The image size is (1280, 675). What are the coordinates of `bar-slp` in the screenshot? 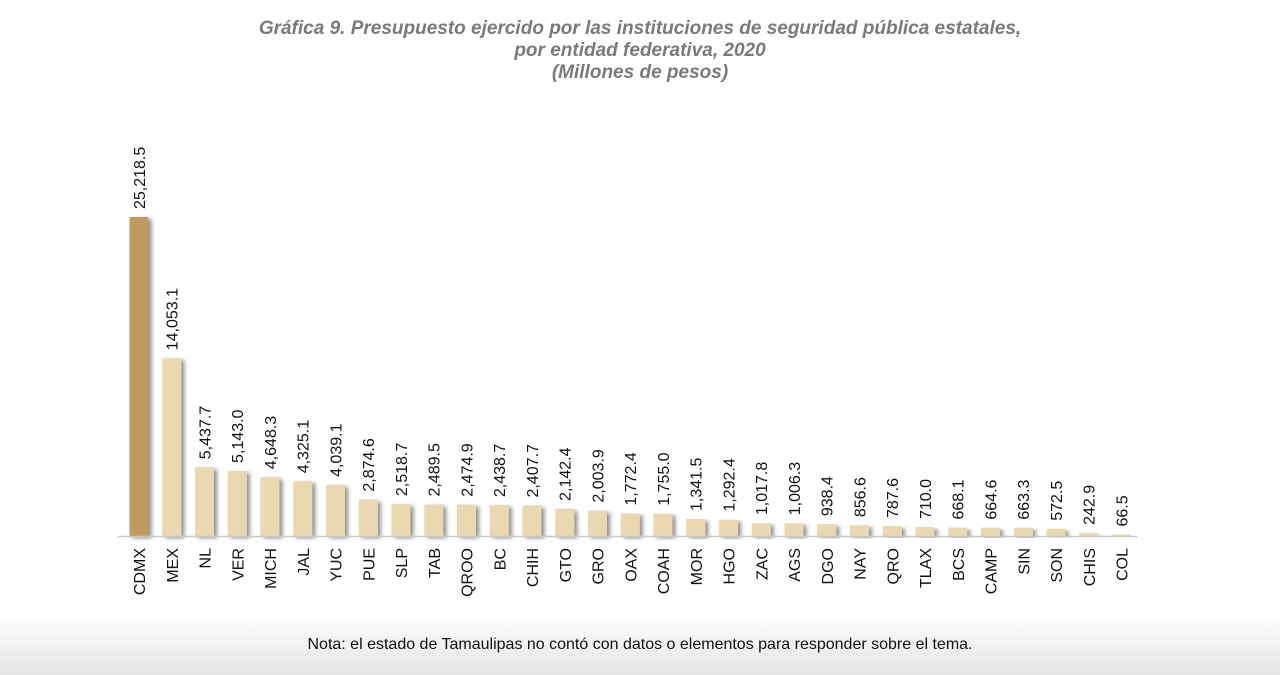 It's located at (401, 520).